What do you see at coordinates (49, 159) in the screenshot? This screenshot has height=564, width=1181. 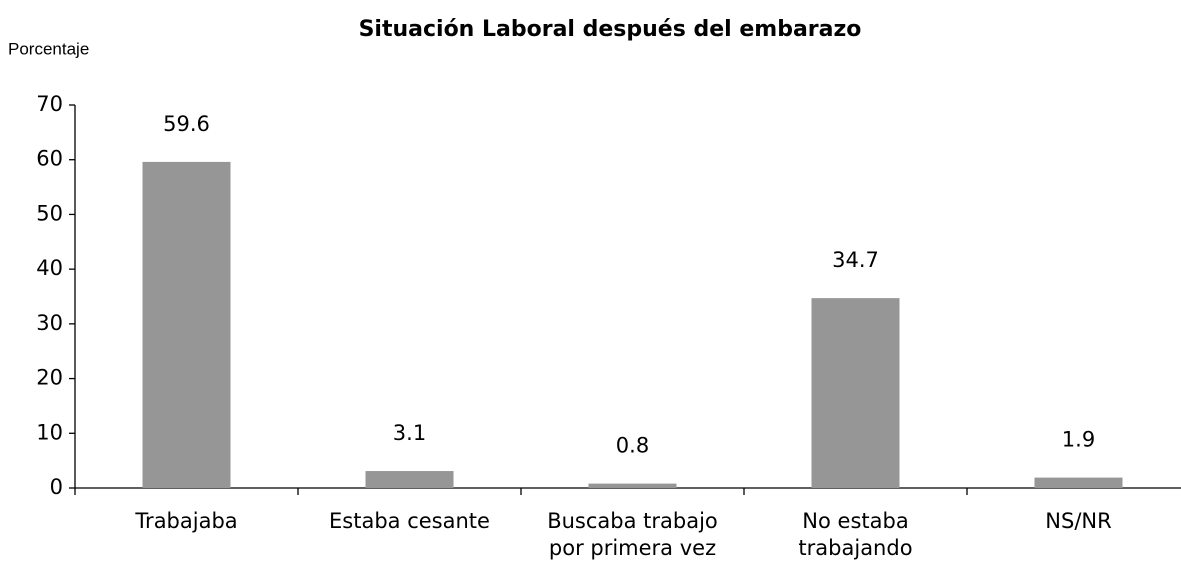 I see `y-tick-label: 60` at bounding box center [49, 159].